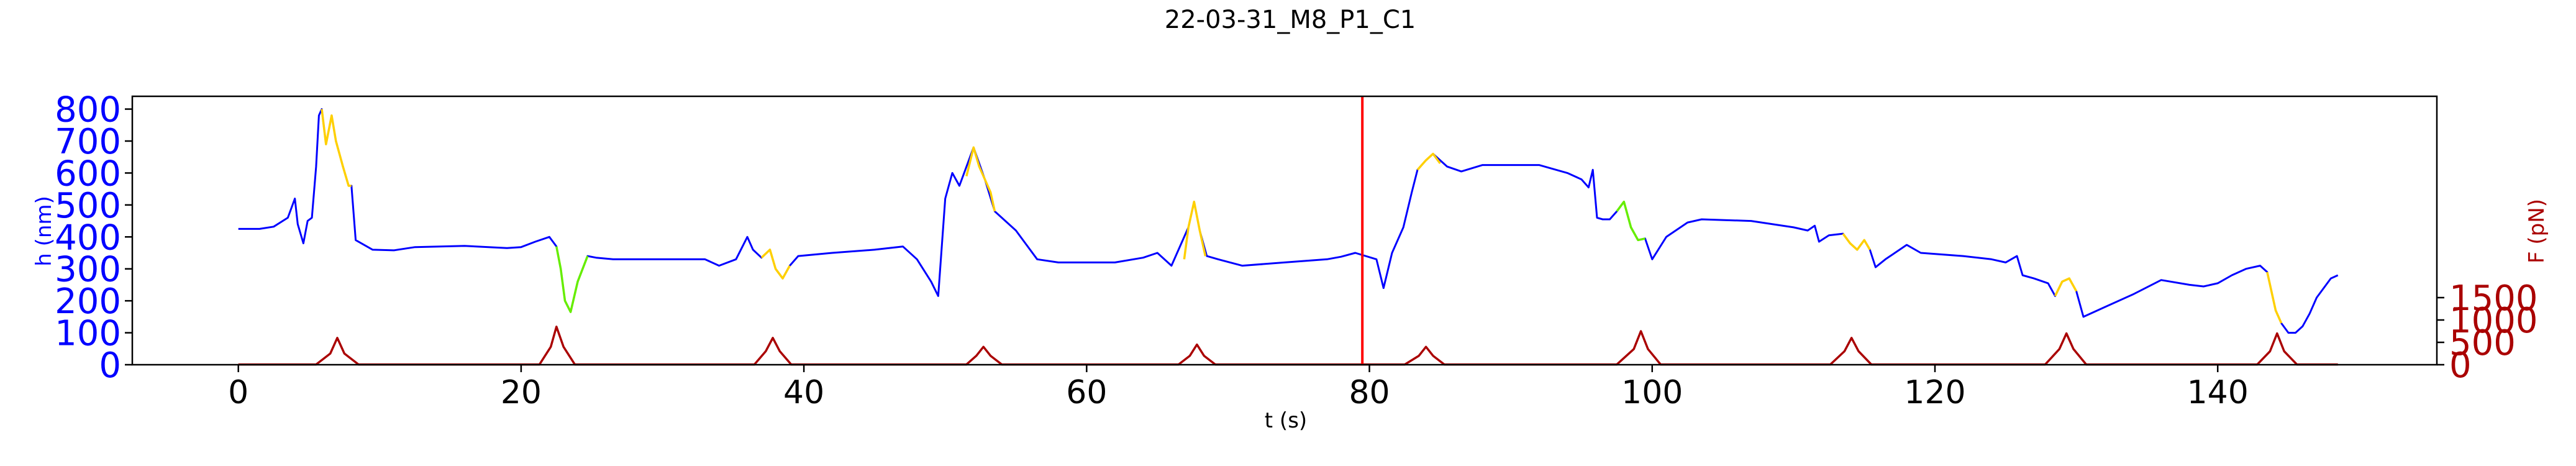  Describe the element at coordinates (1286, 420) in the screenshot. I see `x-axis-label: t (s)` at that location.